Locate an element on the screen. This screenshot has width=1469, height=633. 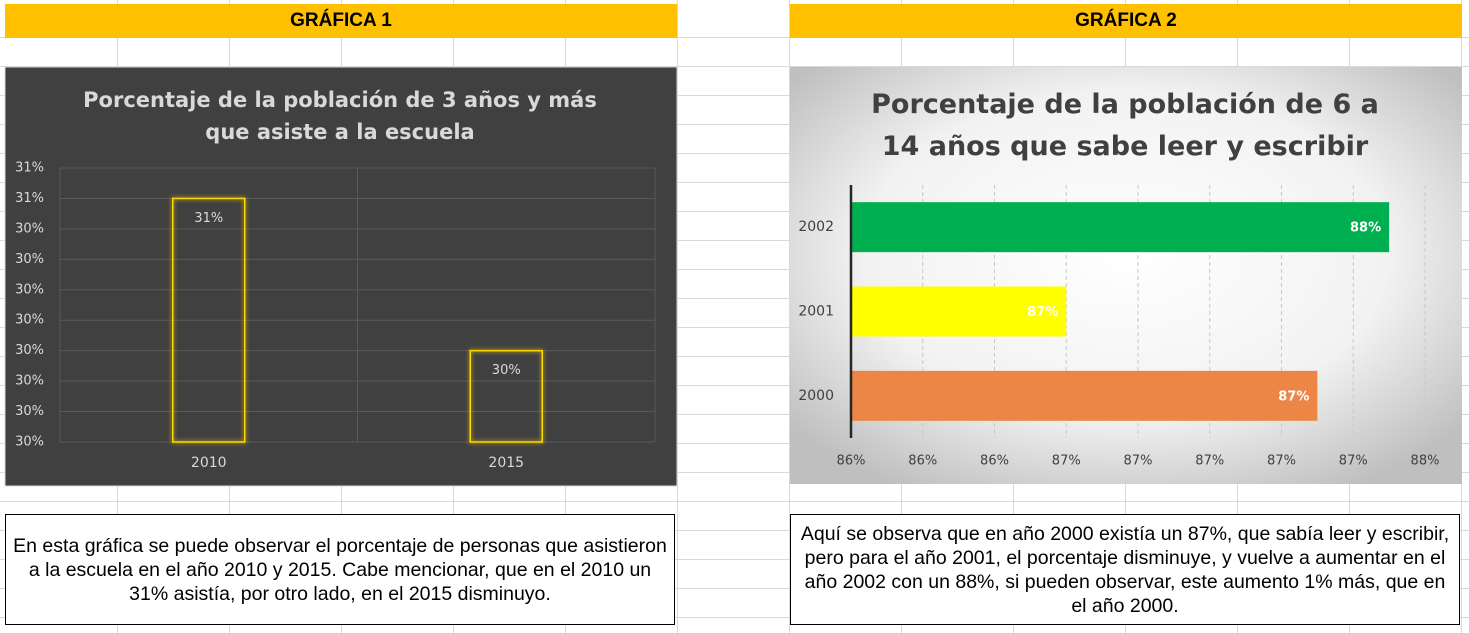
x-tick-label: 2015 is located at coordinates (506, 463).